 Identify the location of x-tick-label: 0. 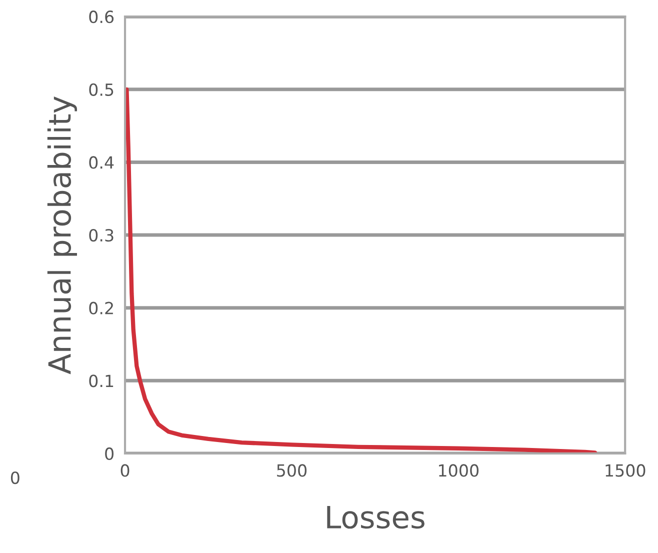
(125, 470).